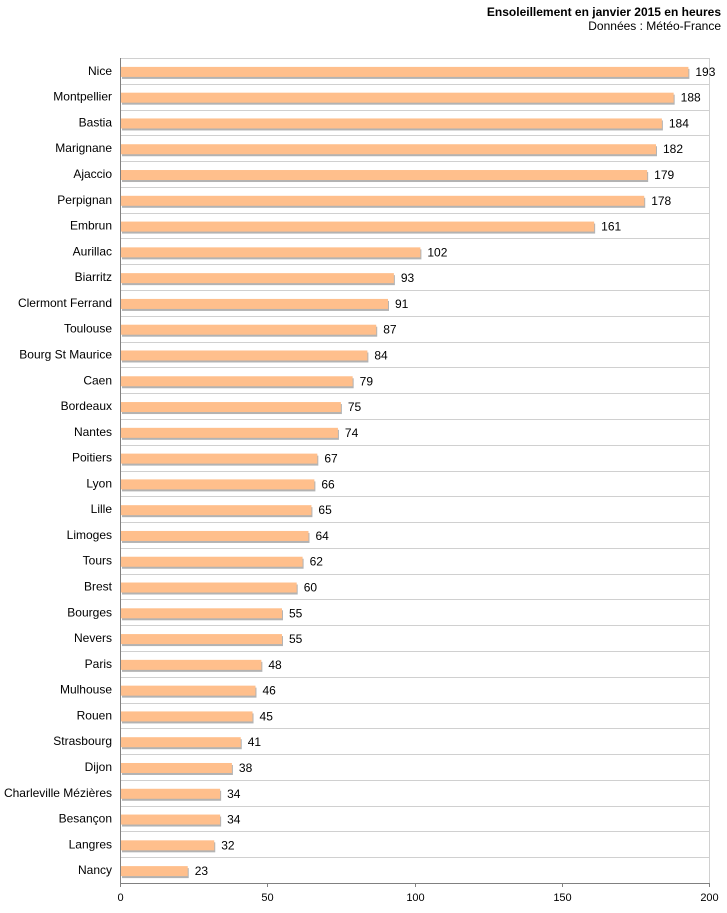 This screenshot has width=727, height=913. I want to click on value-label: 84, so click(381, 355).